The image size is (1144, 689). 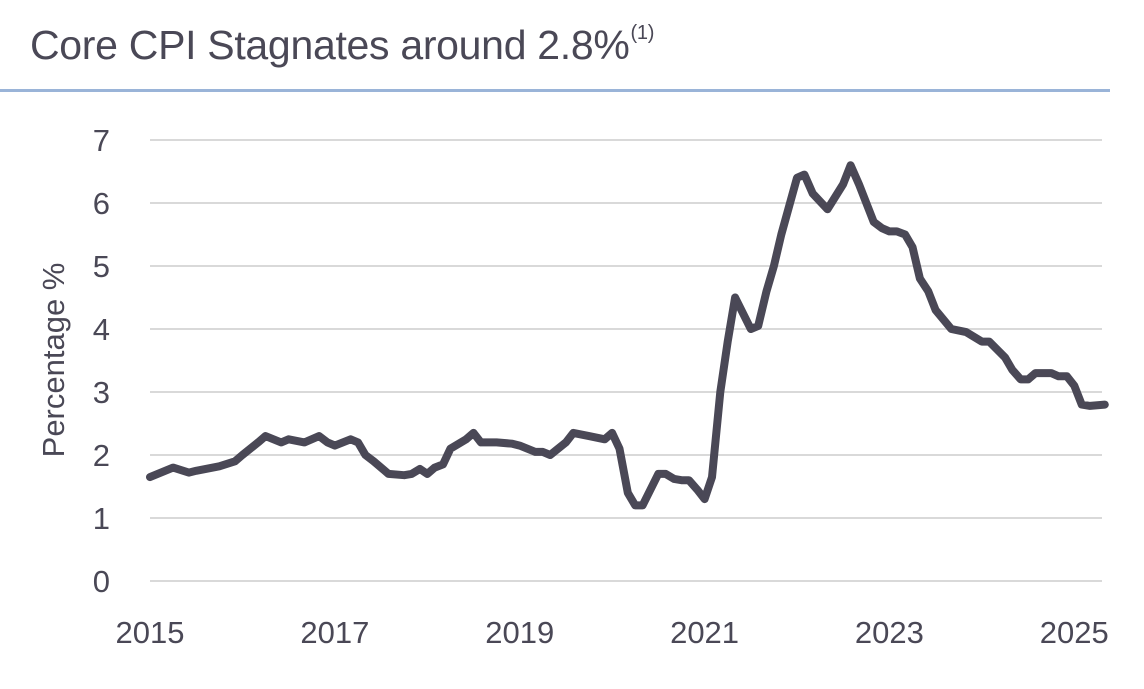 I want to click on title-divider, so click(x=555, y=90).